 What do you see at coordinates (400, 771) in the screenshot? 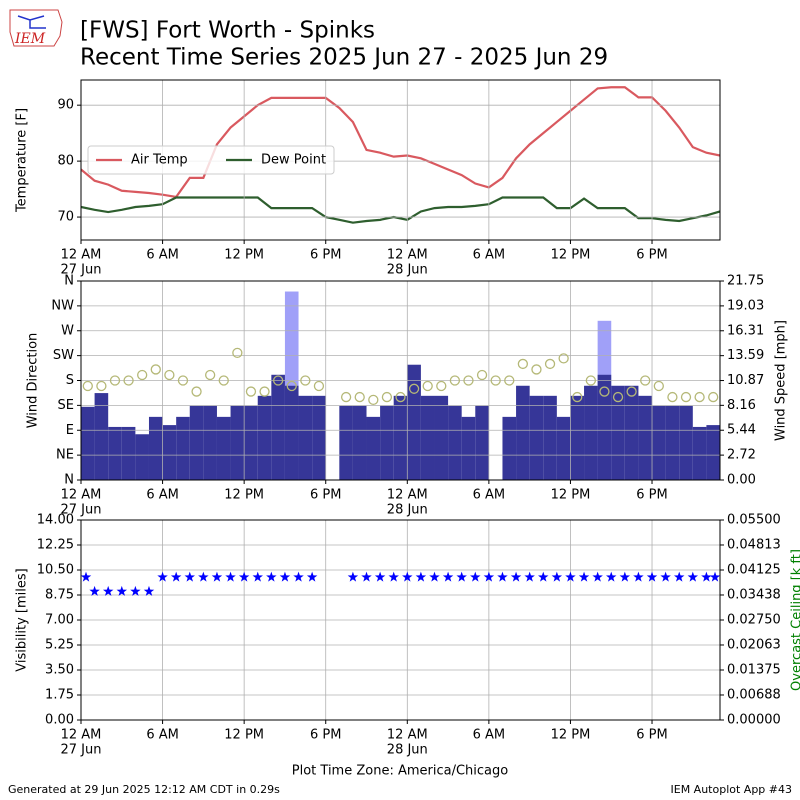
I see `x-axis-label: Plot Time Zone: America/Chicago` at bounding box center [400, 771].